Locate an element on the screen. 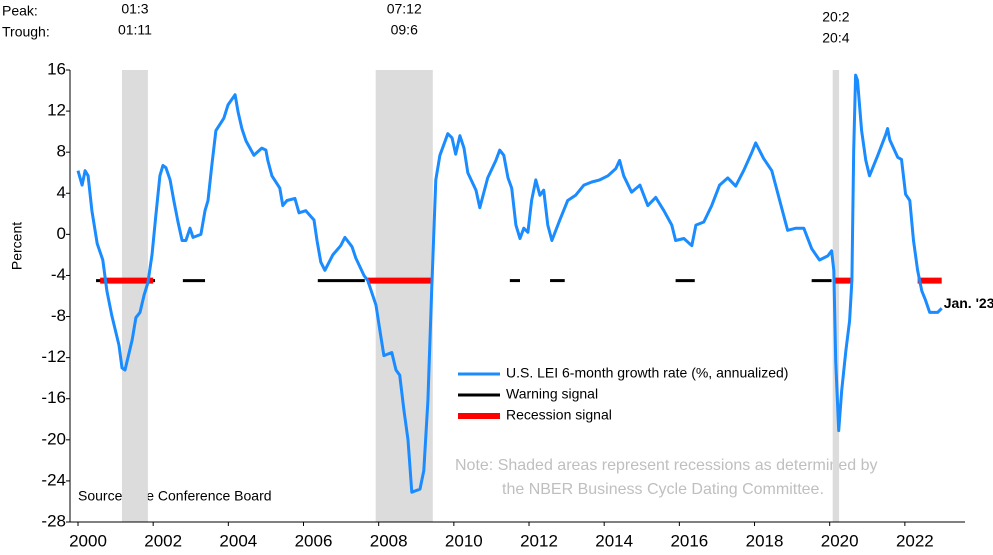 The image size is (993, 555). x-tick-label: 2002 is located at coordinates (163, 540).